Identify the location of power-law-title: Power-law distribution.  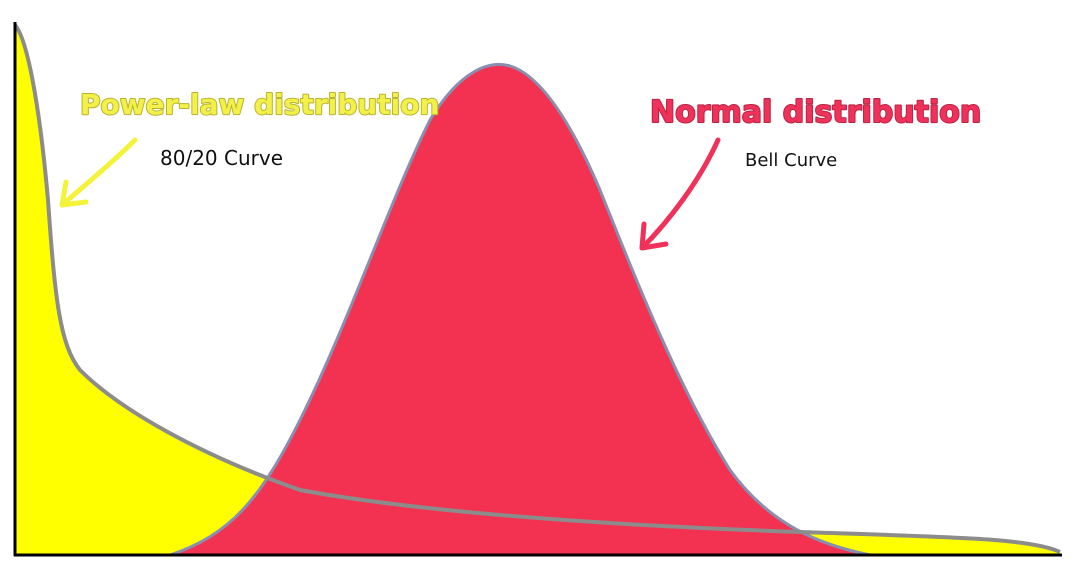
(259, 104).